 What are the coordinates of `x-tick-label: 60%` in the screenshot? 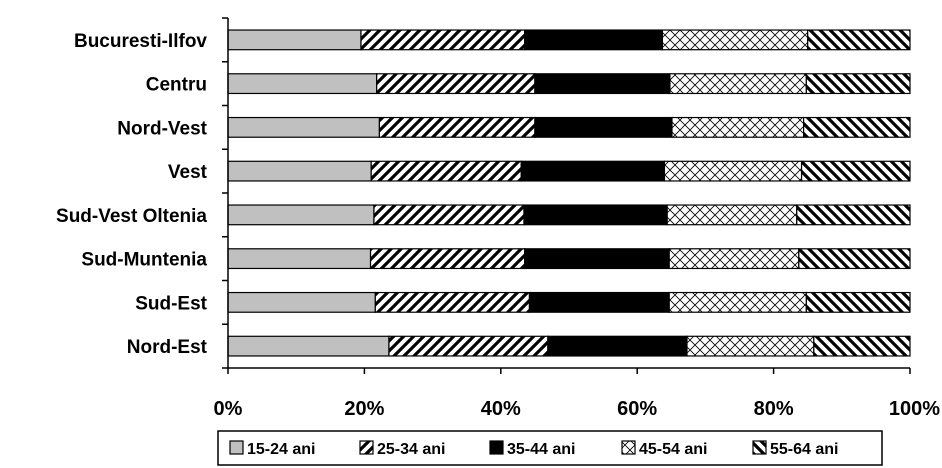 It's located at (637, 409).